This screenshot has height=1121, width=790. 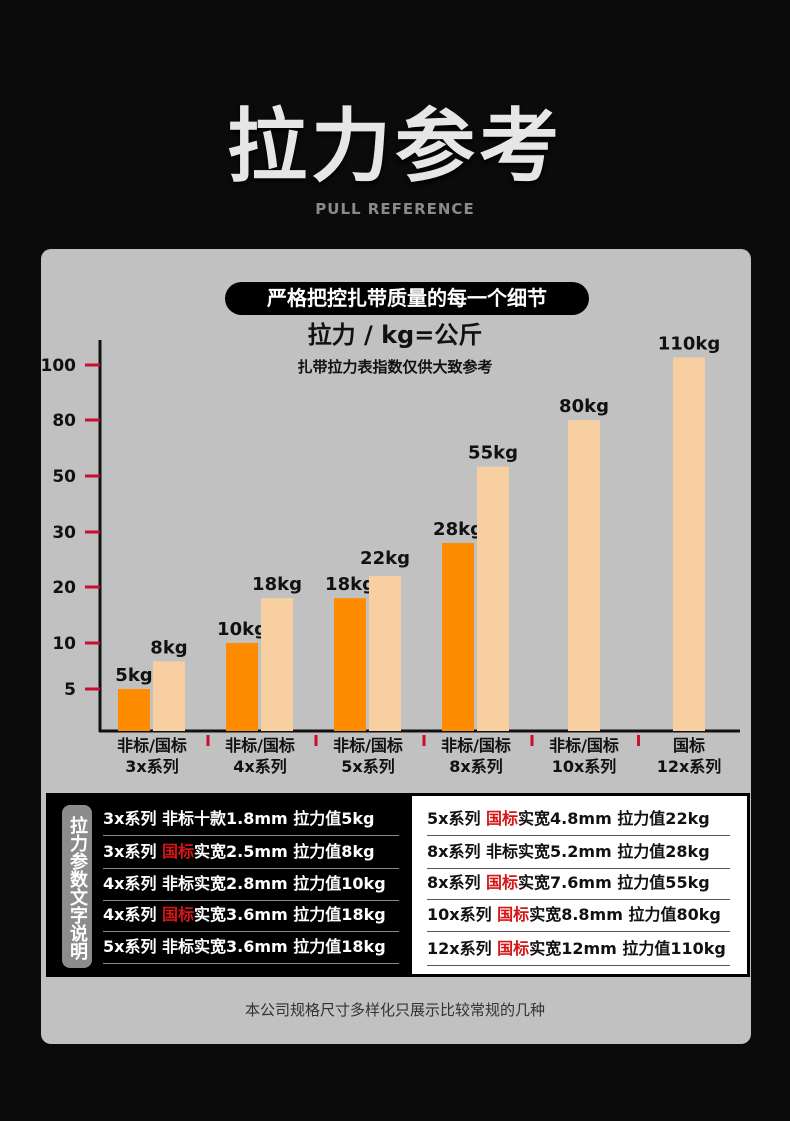 I want to click on row-text: 8x系列 非标实宽5.2mm 拉力值28kg, so click(x=568, y=851).